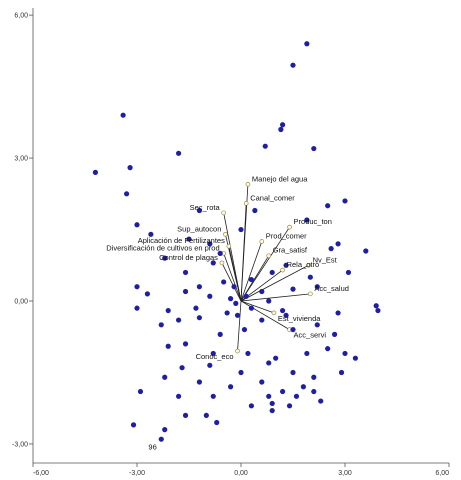 This screenshot has height=480, width=461. I want to click on vector-label: Aplicación de Fertilizantes, so click(181, 240).